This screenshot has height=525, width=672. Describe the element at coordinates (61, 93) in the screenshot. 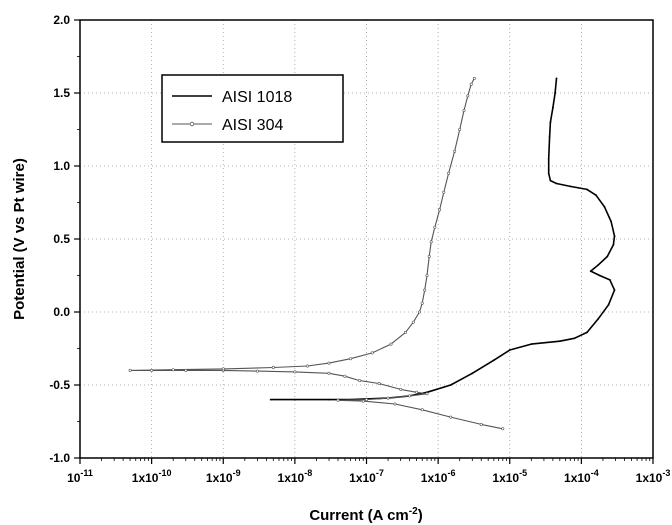

I see `y-tick-label: 1.5` at that location.